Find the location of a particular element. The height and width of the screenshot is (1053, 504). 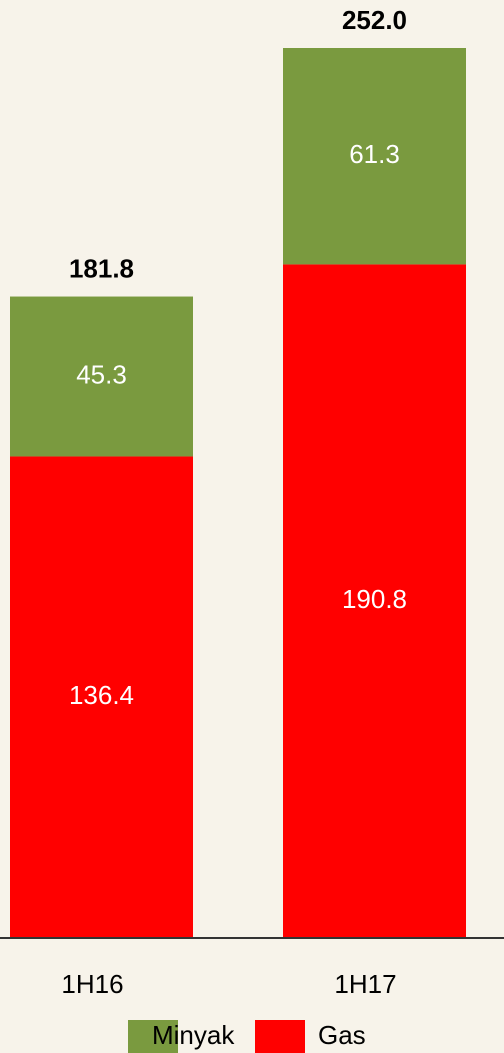

legend-label: Gas is located at coordinates (342, 1035).